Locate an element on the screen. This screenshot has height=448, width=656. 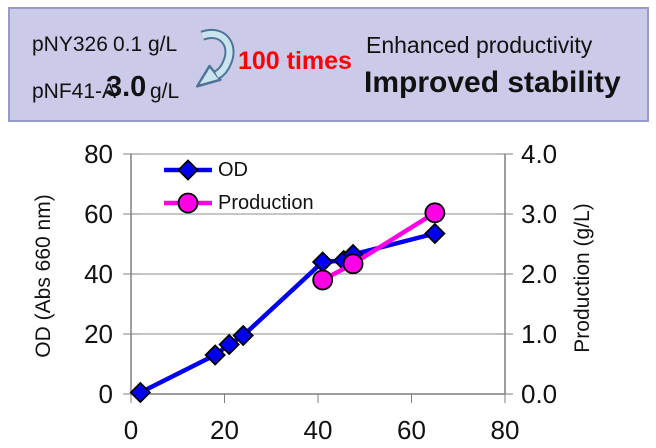
plasmid-name-1: pNY326 is located at coordinates (70, 44).